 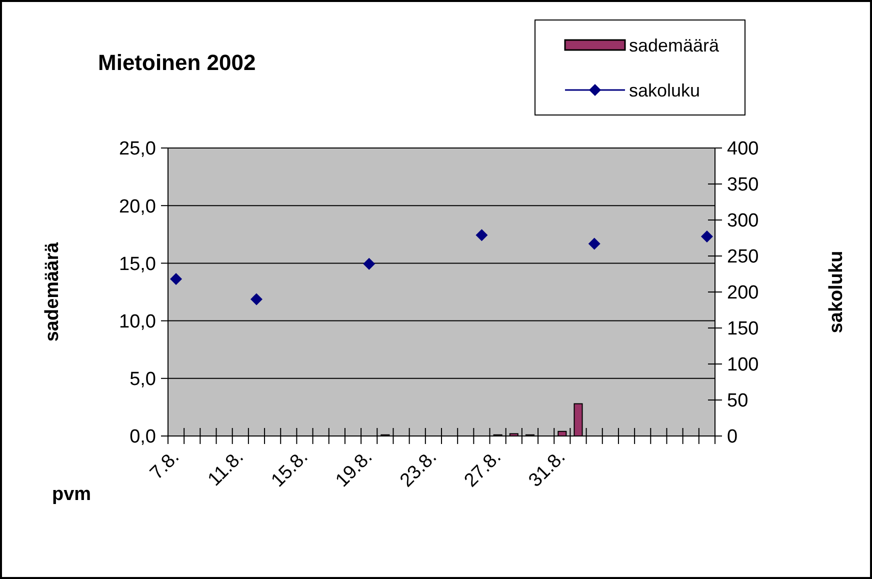 What do you see at coordinates (836, 292) in the screenshot?
I see `y2-axis-title: sakoluku` at bounding box center [836, 292].